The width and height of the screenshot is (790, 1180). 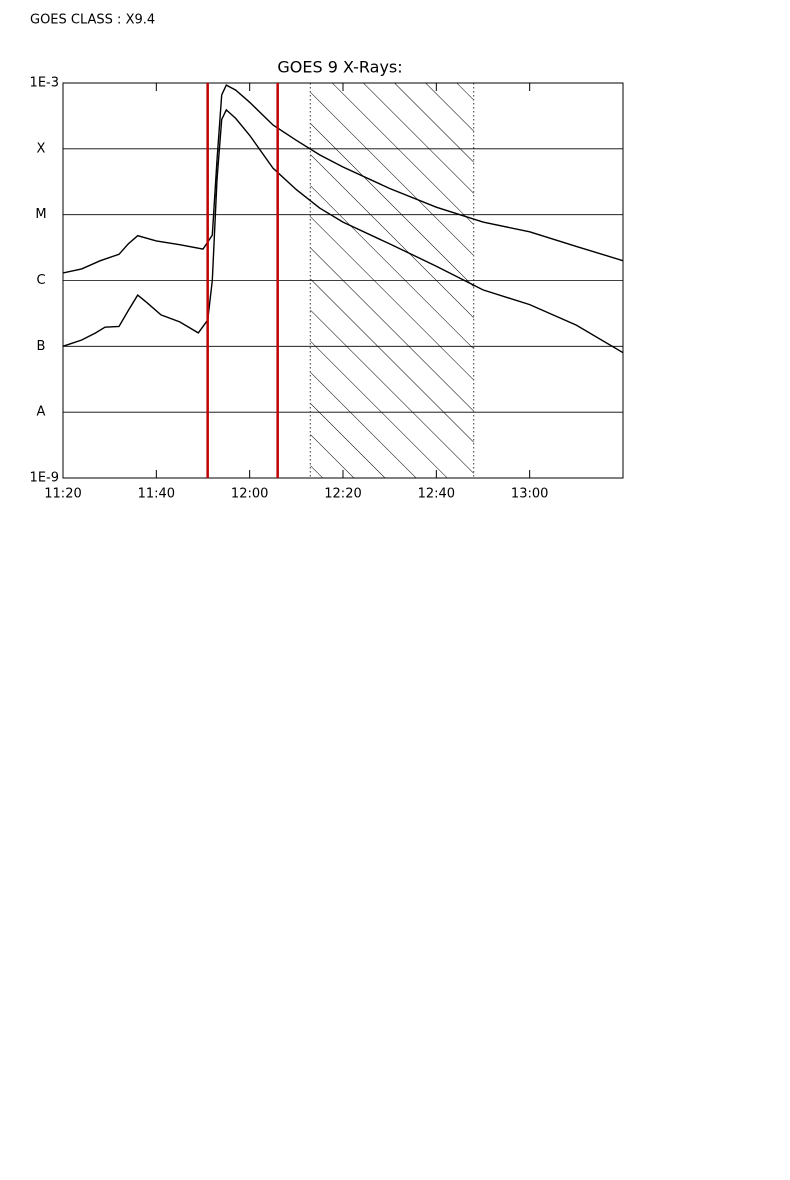 I want to click on y-tick-label: C, so click(x=40, y=280).